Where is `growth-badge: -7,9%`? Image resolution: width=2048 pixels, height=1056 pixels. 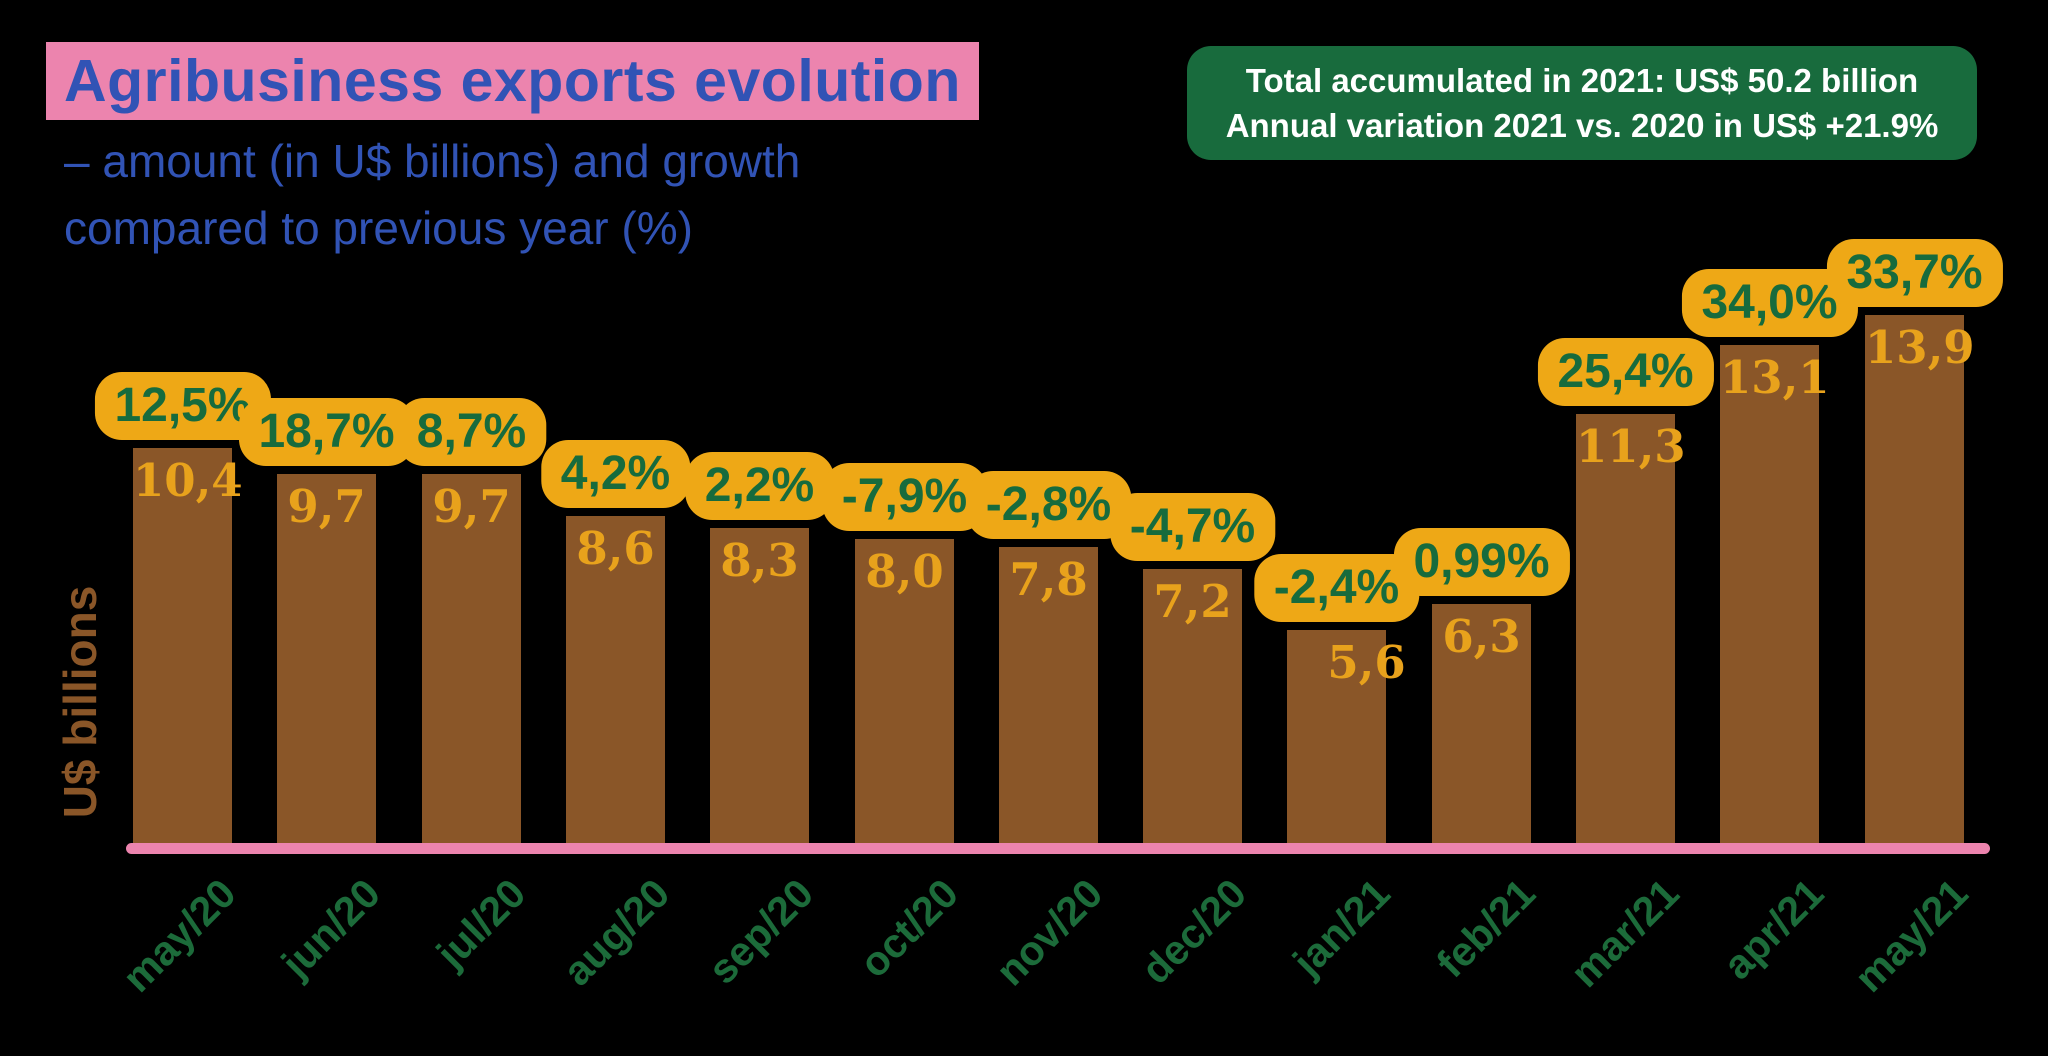 growth-badge: -7,9% is located at coordinates (904, 497).